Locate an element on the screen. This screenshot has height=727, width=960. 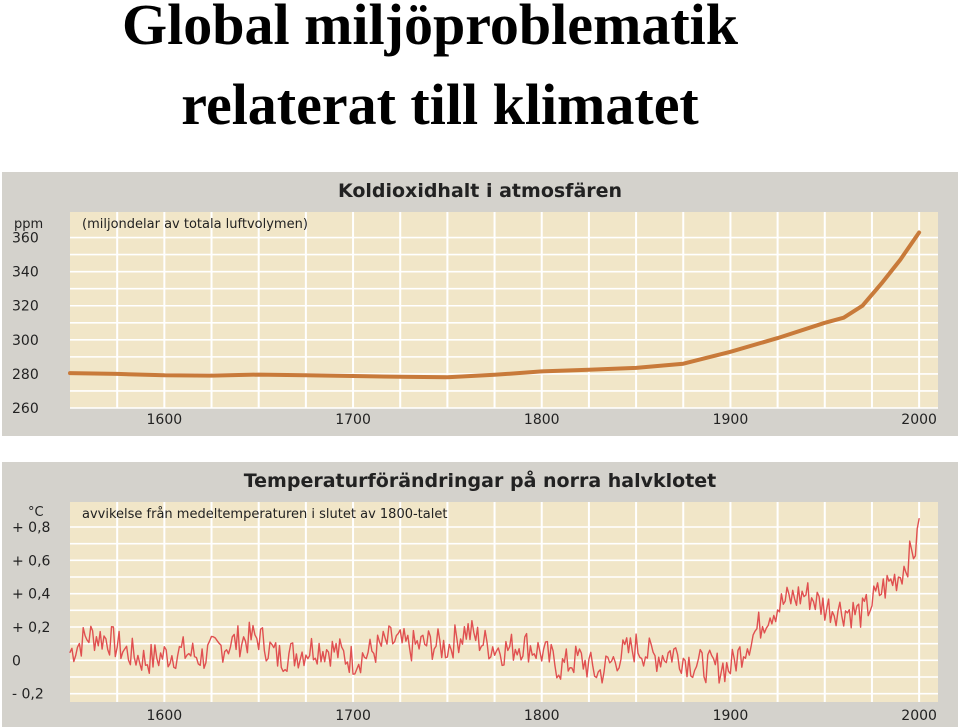
y-tick-label: 300 is located at coordinates (25, 341).